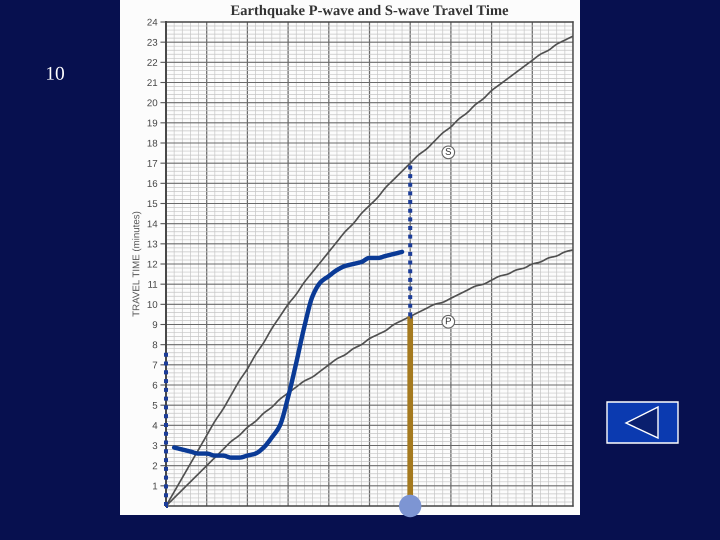 Image resolution: width=720 pixels, height=540 pixels. What do you see at coordinates (155, 466) in the screenshot?
I see `y-tick-label: 2` at bounding box center [155, 466].